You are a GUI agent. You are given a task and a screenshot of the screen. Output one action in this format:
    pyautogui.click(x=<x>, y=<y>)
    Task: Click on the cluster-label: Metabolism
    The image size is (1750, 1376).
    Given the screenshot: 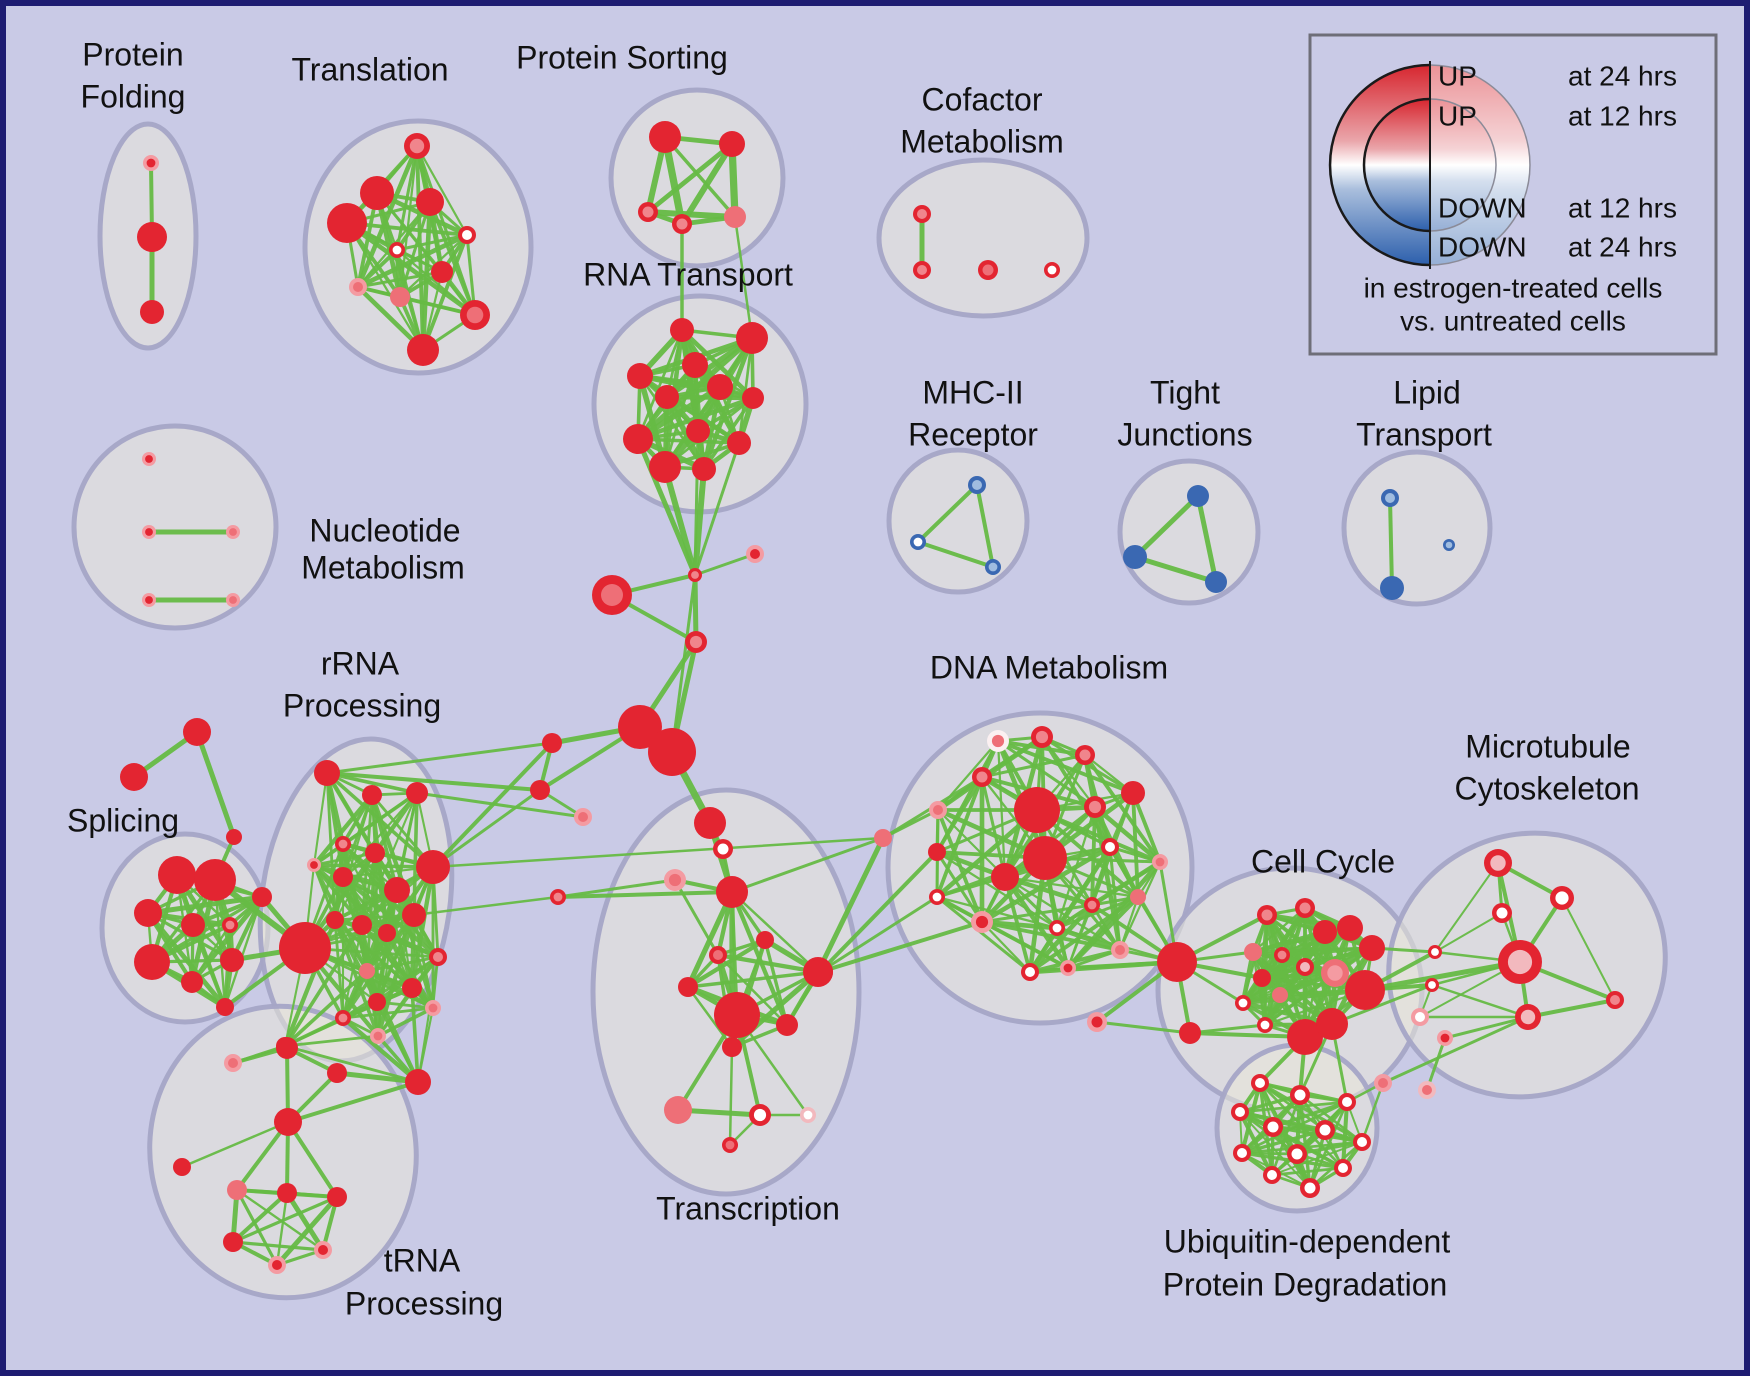 What is the action you would take?
    pyautogui.click(x=383, y=567)
    